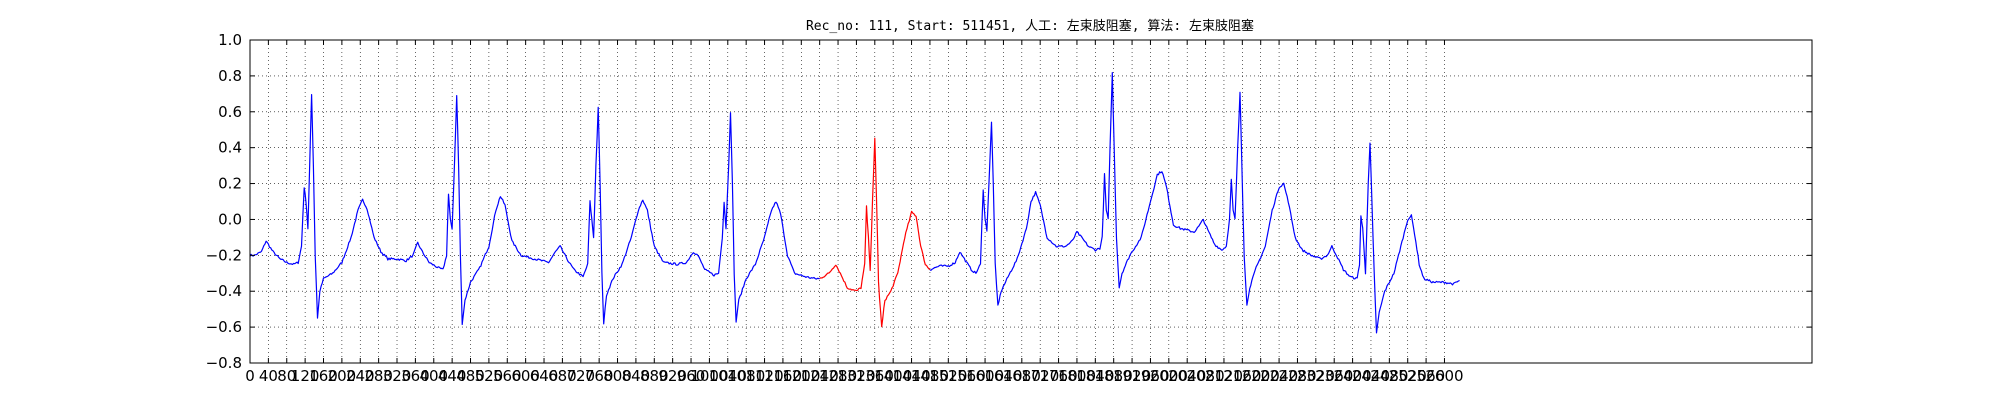 The height and width of the screenshot is (400, 2000). I want to click on x-tick-label: 2600, so click(1444, 376).